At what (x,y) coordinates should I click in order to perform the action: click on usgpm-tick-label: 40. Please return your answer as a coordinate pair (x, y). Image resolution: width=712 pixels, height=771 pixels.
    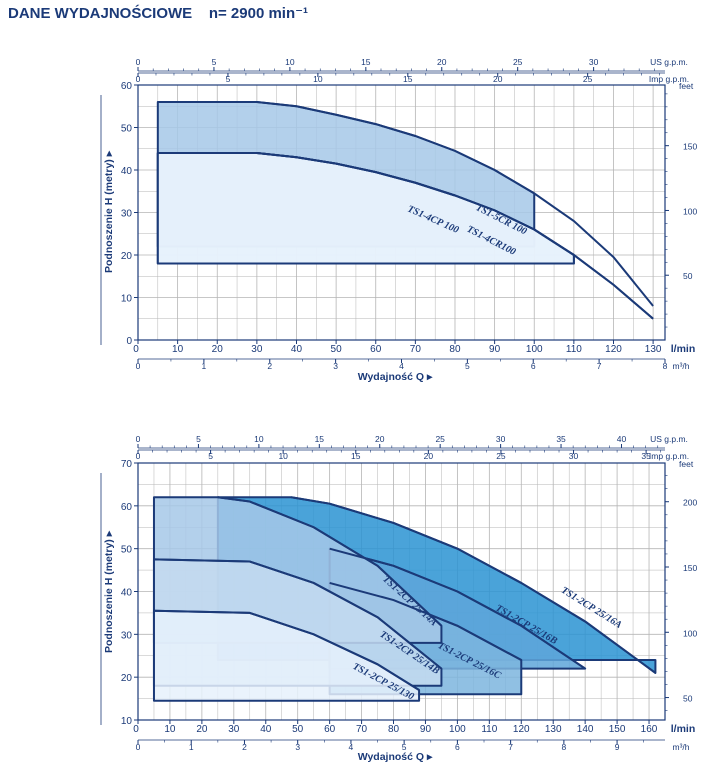
    Looking at the image, I should click on (622, 439).